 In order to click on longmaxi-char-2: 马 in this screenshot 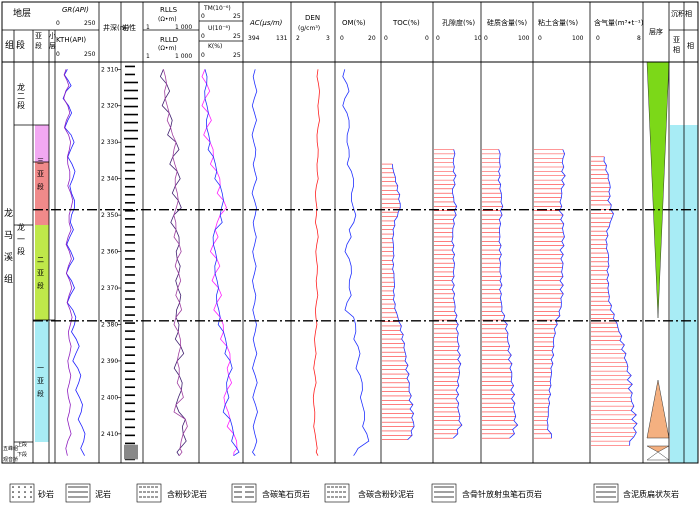, I will do `click(8, 235)`.